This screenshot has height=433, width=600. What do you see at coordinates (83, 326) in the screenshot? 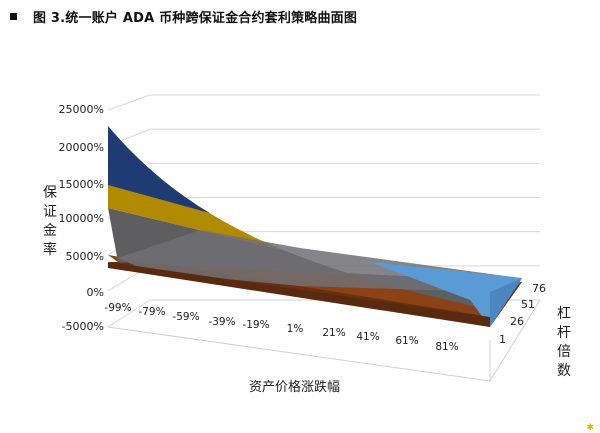
I see `z-tick-label: -5000%` at bounding box center [83, 326].